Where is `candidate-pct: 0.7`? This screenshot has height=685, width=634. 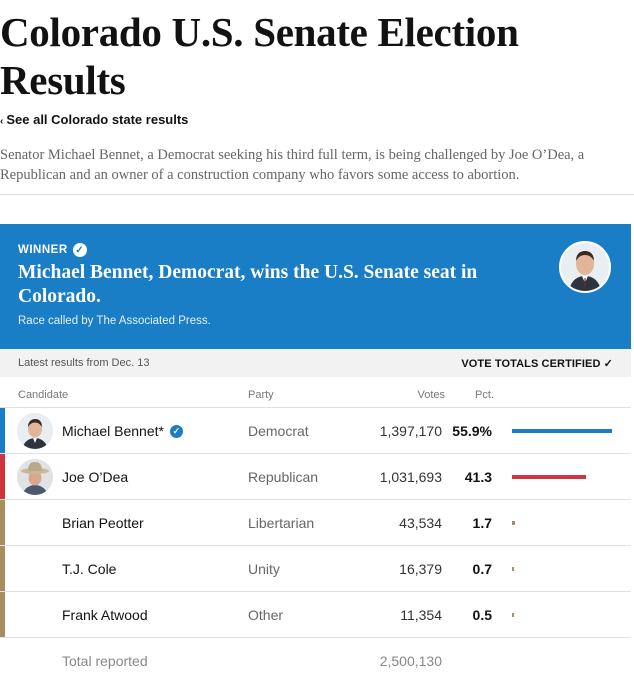 candidate-pct: 0.7 is located at coordinates (482, 569).